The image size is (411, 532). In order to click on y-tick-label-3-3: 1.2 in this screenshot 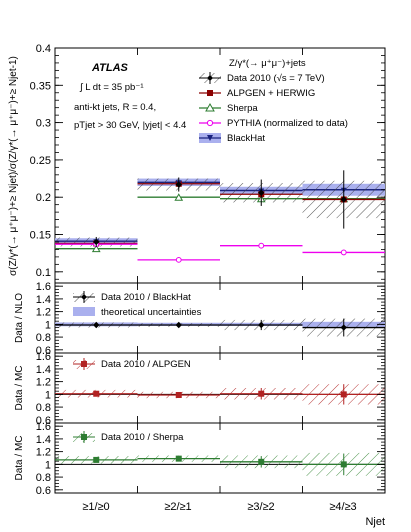, I will do `click(43, 453)`.